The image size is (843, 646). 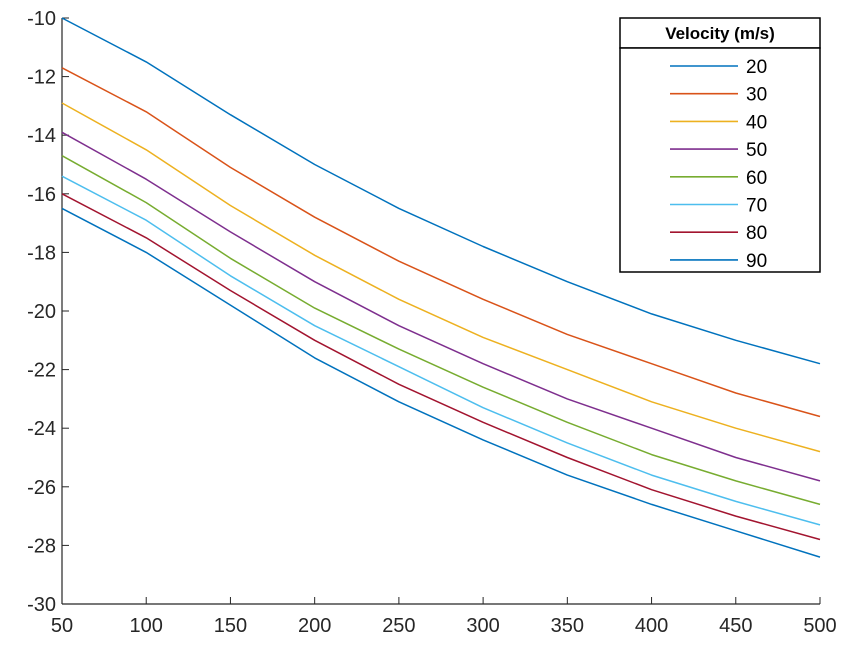 What do you see at coordinates (41, 195) in the screenshot?
I see `y-tick-label: -16` at bounding box center [41, 195].